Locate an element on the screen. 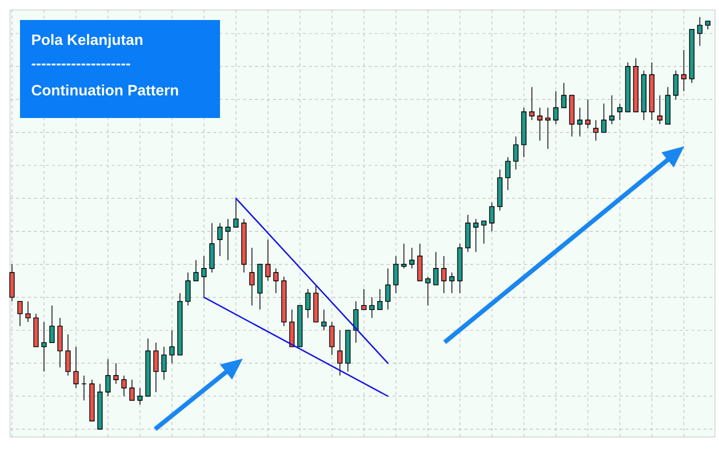  text: Pola Kelanjutan is located at coordinates (87, 41).